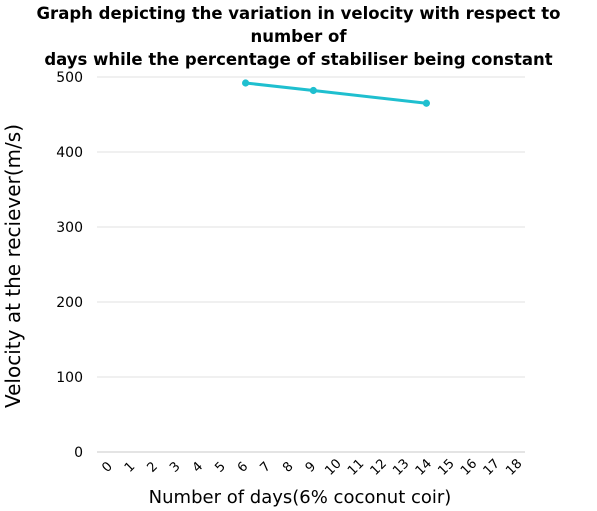 The image size is (597, 511). What do you see at coordinates (424, 467) in the screenshot?
I see `x-tick-label: 14` at bounding box center [424, 467].